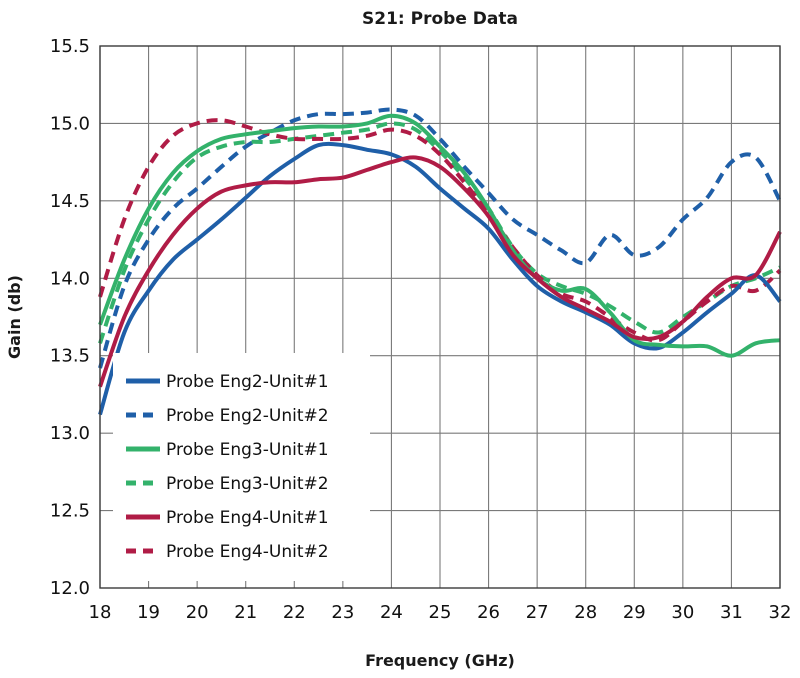  What do you see at coordinates (342, 612) in the screenshot?
I see `x-tick-label: 23` at bounding box center [342, 612].